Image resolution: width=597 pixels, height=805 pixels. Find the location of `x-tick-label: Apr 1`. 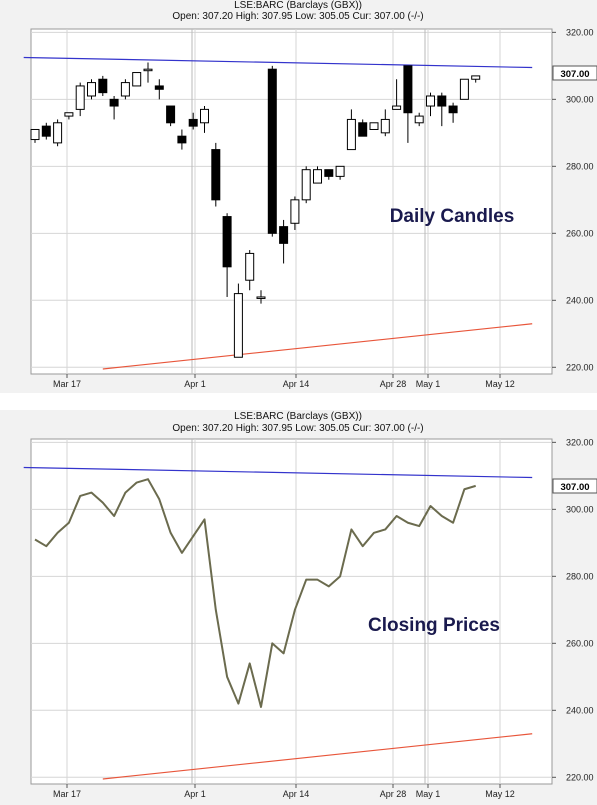

x-tick-label: Apr 1 is located at coordinates (195, 384).